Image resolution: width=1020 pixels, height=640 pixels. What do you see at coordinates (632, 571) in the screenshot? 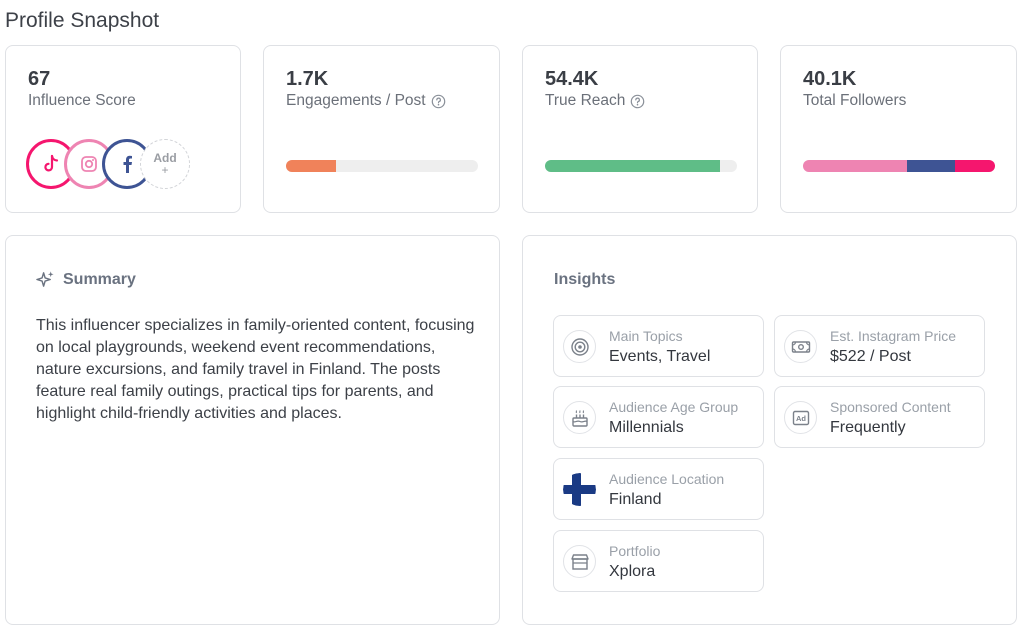
I see `portfolio-value: Xplora` at bounding box center [632, 571].